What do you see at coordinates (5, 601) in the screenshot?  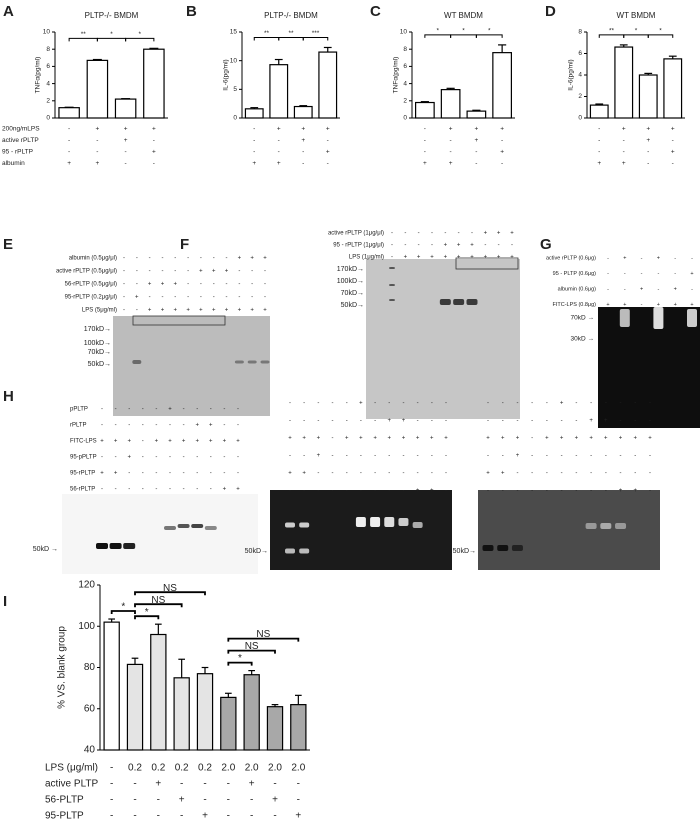 I see `panel-label: I` at bounding box center [5, 601].